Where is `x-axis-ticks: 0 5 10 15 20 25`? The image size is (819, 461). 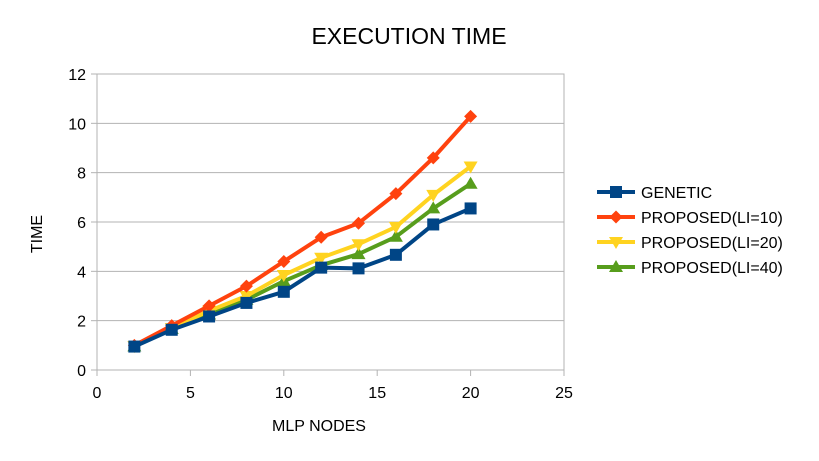 x-axis-ticks: 0 5 10 15 20 25 is located at coordinates (333, 386).